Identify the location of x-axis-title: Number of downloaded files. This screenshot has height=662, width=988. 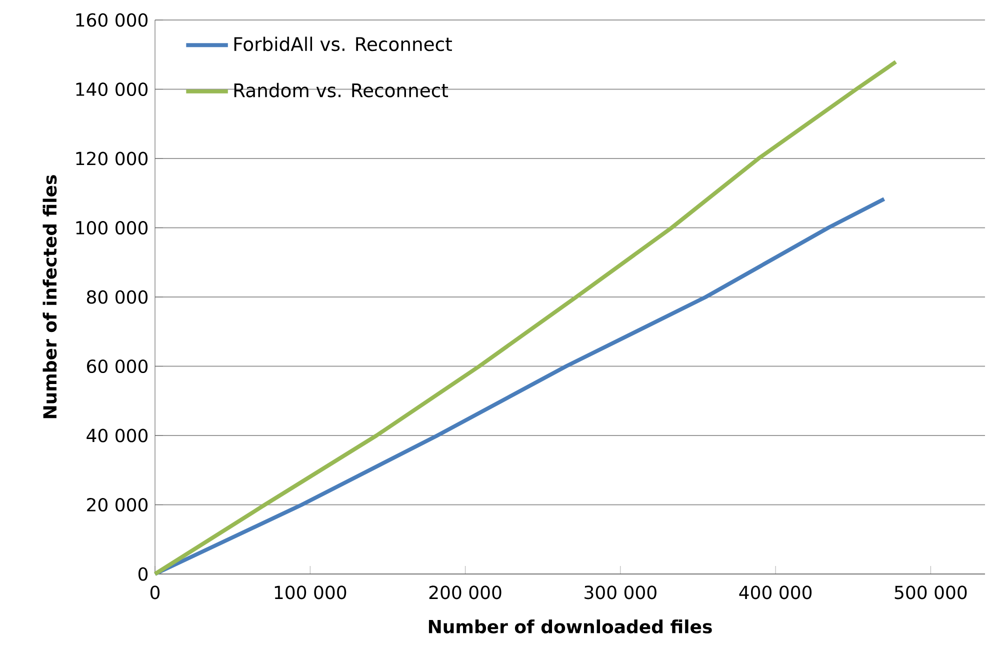
(570, 626).